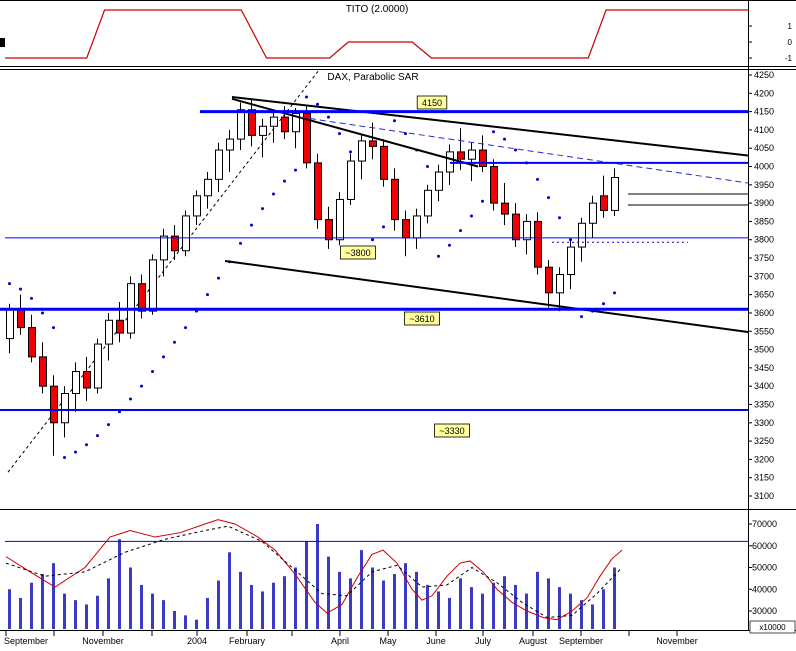  What do you see at coordinates (436, 641) in the screenshot?
I see `month-label: June` at bounding box center [436, 641].